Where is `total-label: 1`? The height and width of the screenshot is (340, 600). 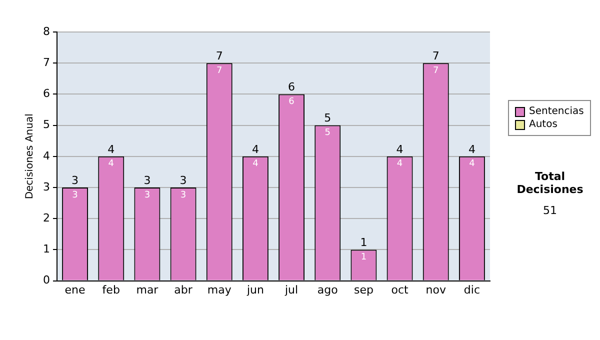
total-label: 1 is located at coordinates (364, 243).